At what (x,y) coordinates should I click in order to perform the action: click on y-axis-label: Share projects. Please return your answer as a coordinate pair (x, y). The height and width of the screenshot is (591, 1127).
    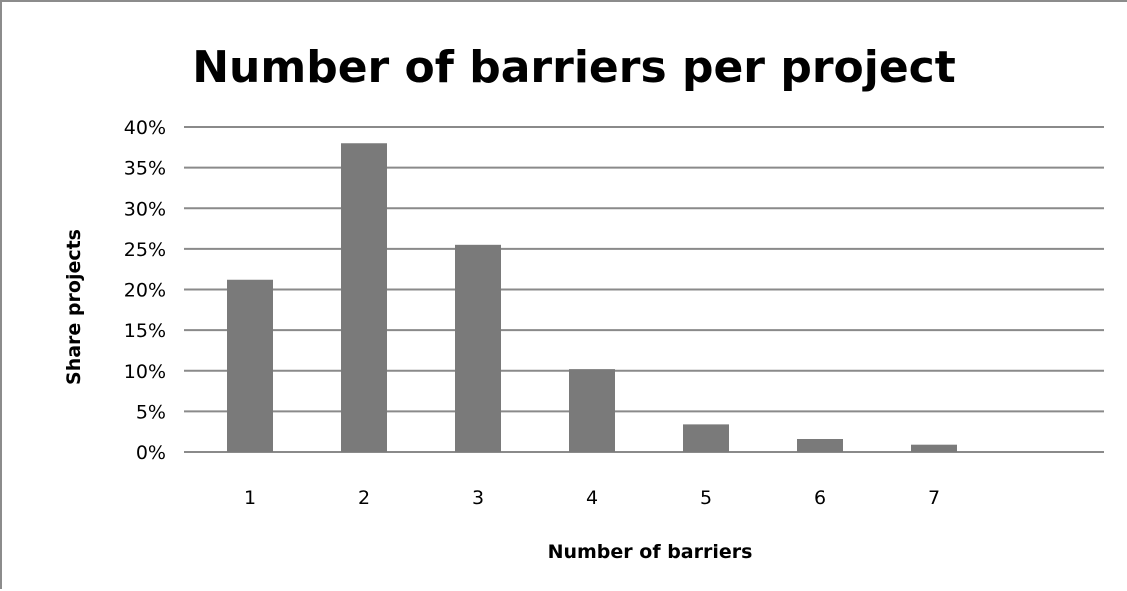
    Looking at the image, I should click on (74, 307).